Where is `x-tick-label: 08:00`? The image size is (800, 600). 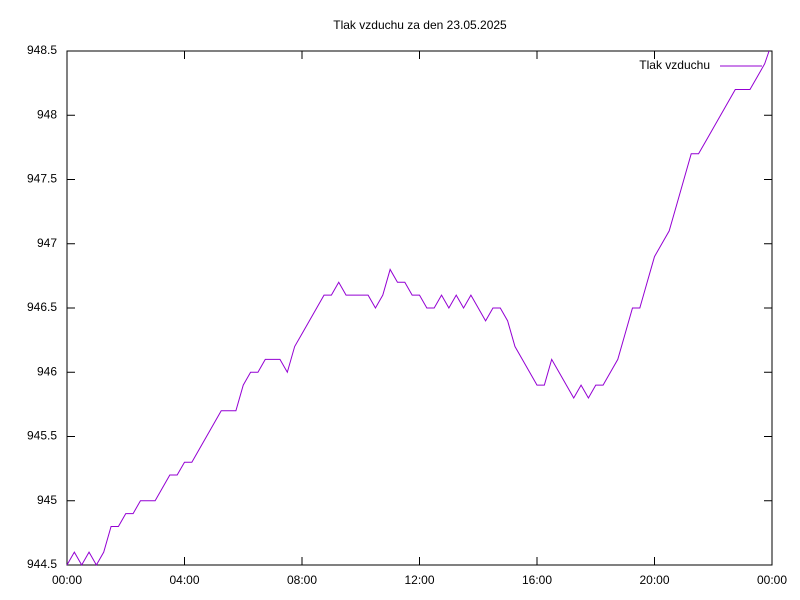
x-tick-label: 08:00 is located at coordinates (302, 580).